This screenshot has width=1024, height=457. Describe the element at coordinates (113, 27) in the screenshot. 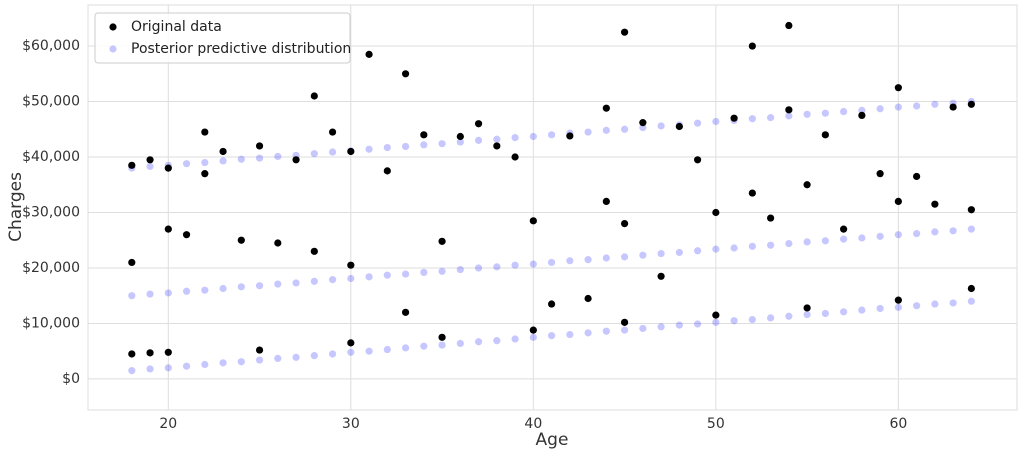

I see `legend-marker` at that location.